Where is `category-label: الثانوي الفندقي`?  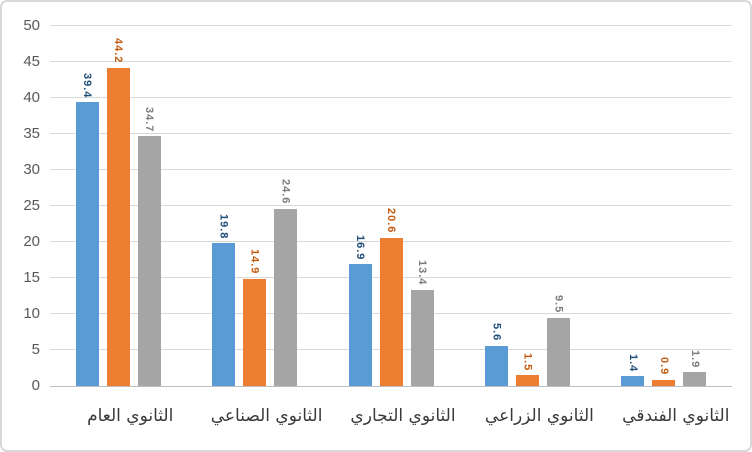
category-label: الثانوي الفندقي is located at coordinates (676, 416).